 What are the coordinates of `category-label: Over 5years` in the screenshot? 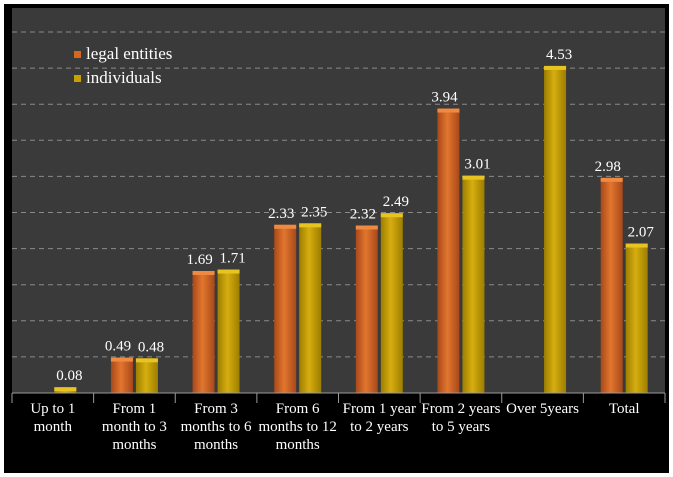 It's located at (542, 409).